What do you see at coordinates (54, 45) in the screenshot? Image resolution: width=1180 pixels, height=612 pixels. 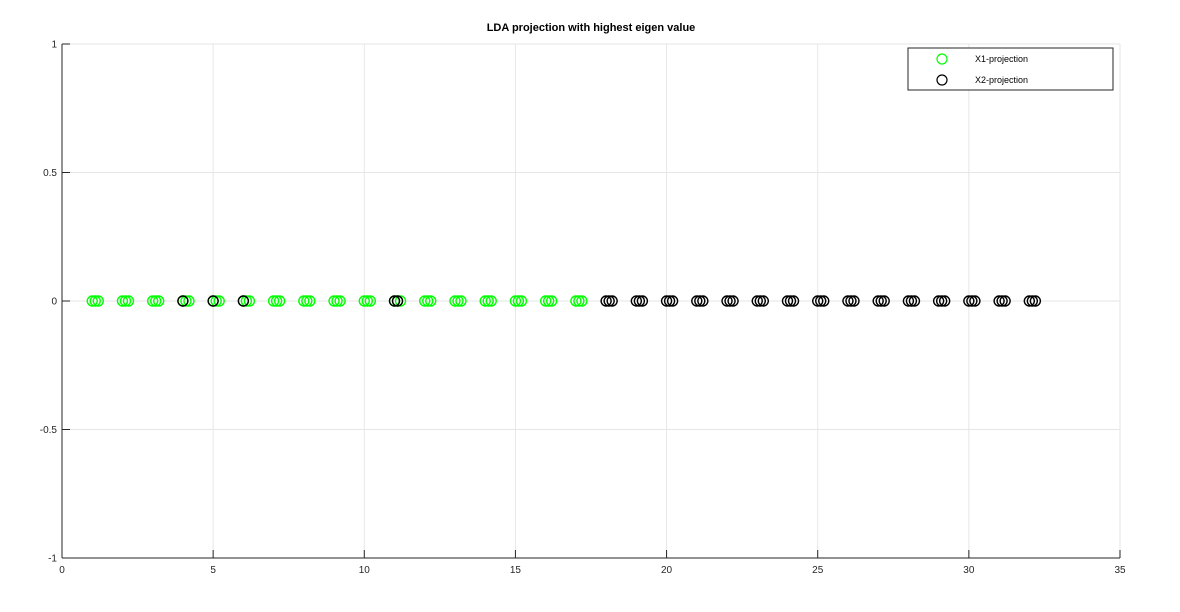 I see `y-tick-label: 1` at bounding box center [54, 45].